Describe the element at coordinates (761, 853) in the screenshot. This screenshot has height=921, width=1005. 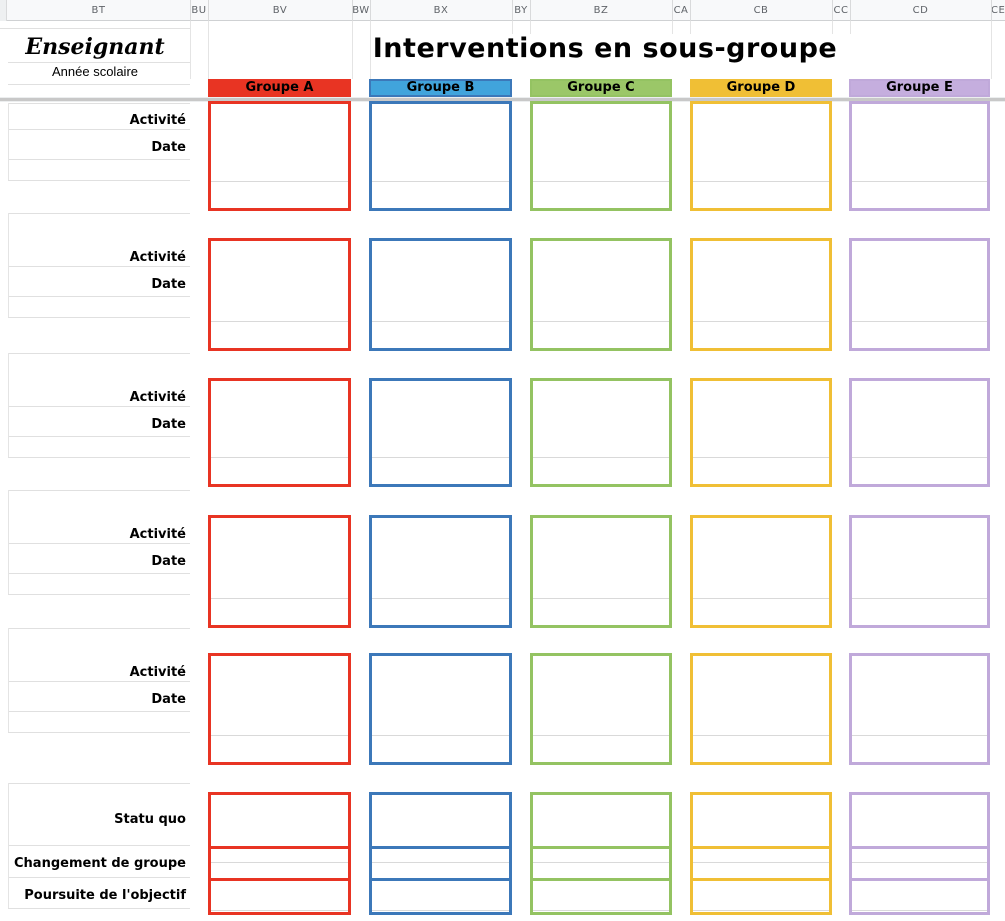
I see `summary-cell-d` at that location.